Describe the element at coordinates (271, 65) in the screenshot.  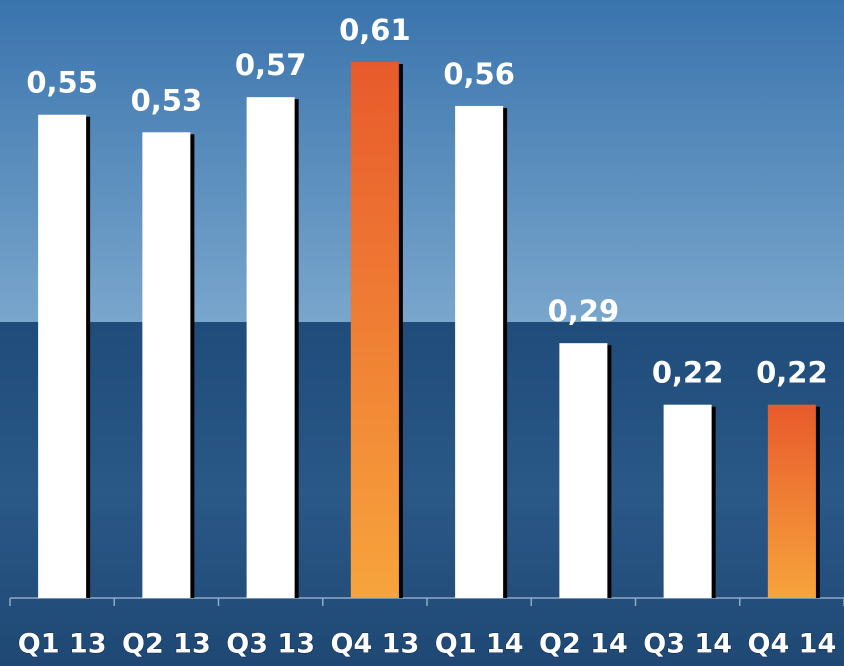
I see `value-label: 0,57` at that location.